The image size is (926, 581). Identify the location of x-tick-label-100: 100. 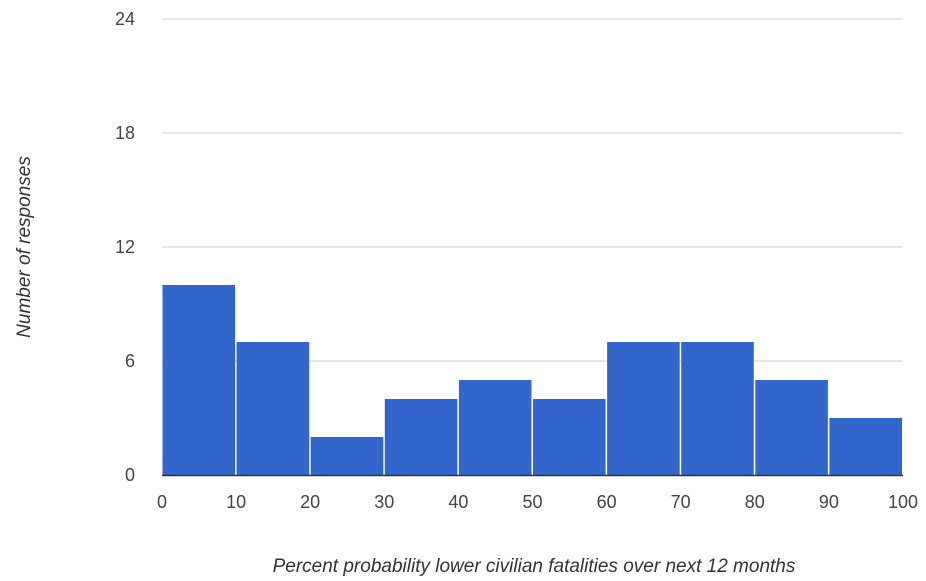
(903, 502).